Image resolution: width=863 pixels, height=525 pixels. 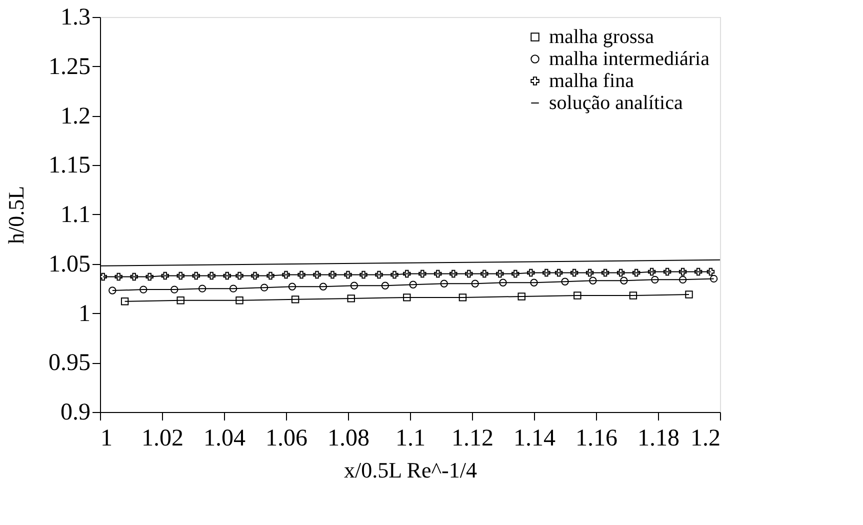 What do you see at coordinates (705, 439) in the screenshot?
I see `x-tick-label: 1.2` at bounding box center [705, 439].